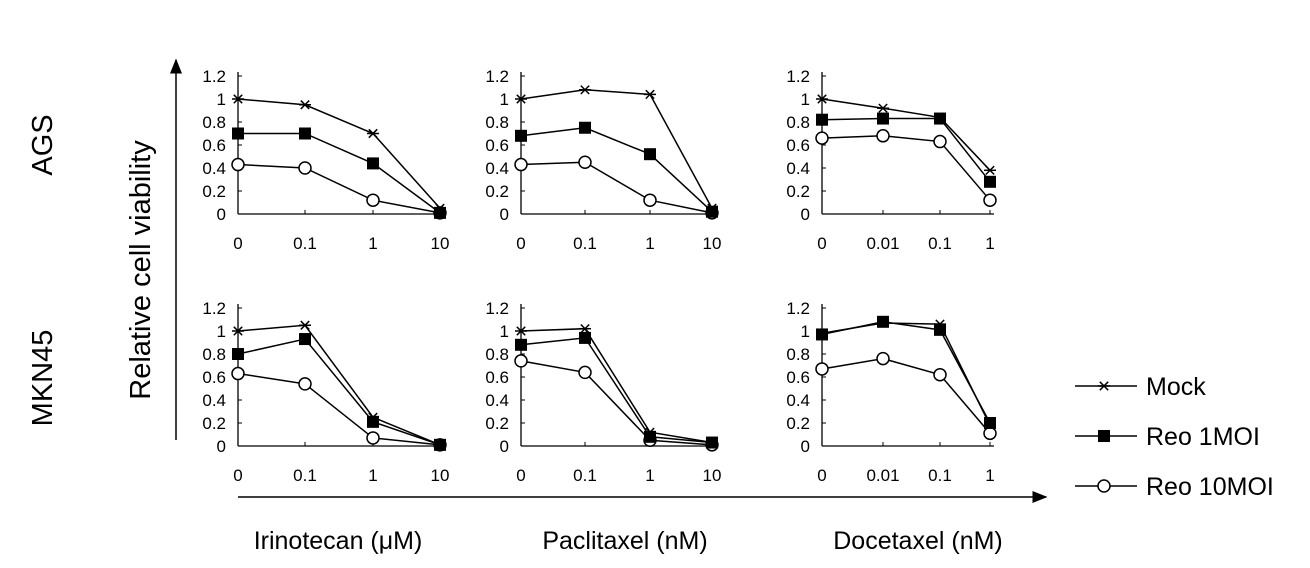 The height and width of the screenshot is (568, 1310). I want to click on legend-label: Mock, so click(1176, 387).